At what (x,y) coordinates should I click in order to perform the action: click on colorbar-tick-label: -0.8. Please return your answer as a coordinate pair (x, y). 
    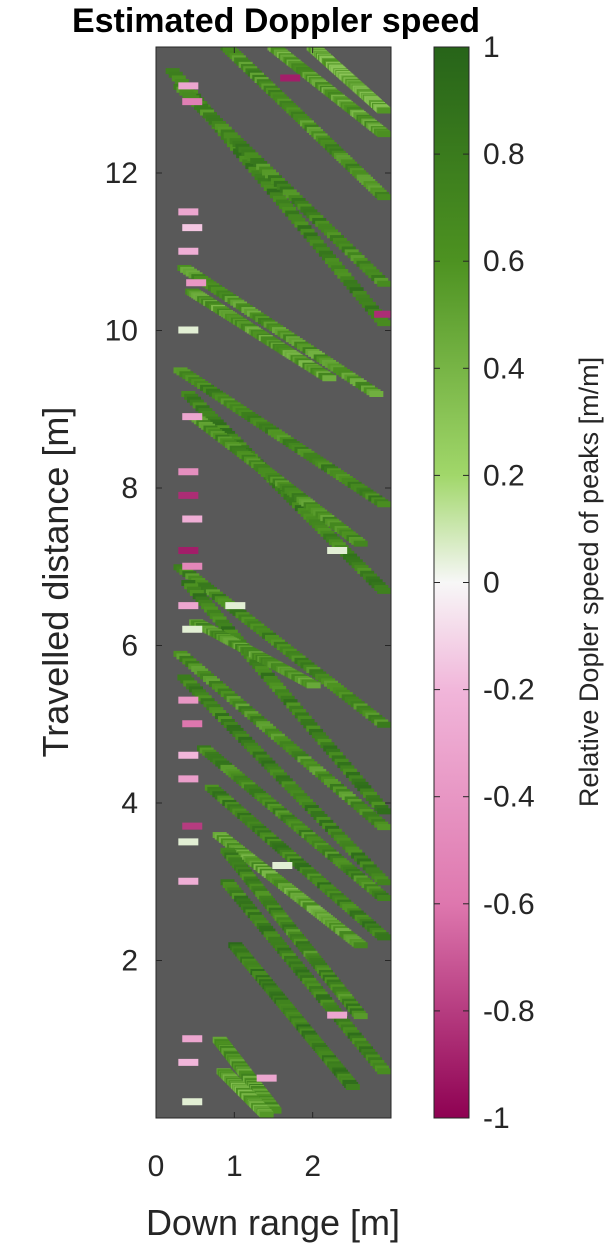
    Looking at the image, I should click on (509, 1011).